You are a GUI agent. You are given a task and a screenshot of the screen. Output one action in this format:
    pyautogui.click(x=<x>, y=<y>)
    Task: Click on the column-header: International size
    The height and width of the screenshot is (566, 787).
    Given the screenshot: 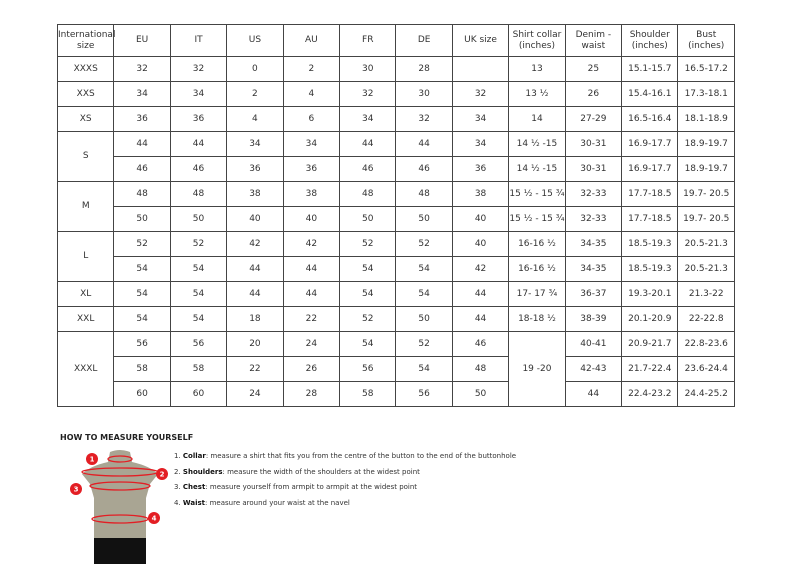 What is the action you would take?
    pyautogui.click(x=85, y=40)
    